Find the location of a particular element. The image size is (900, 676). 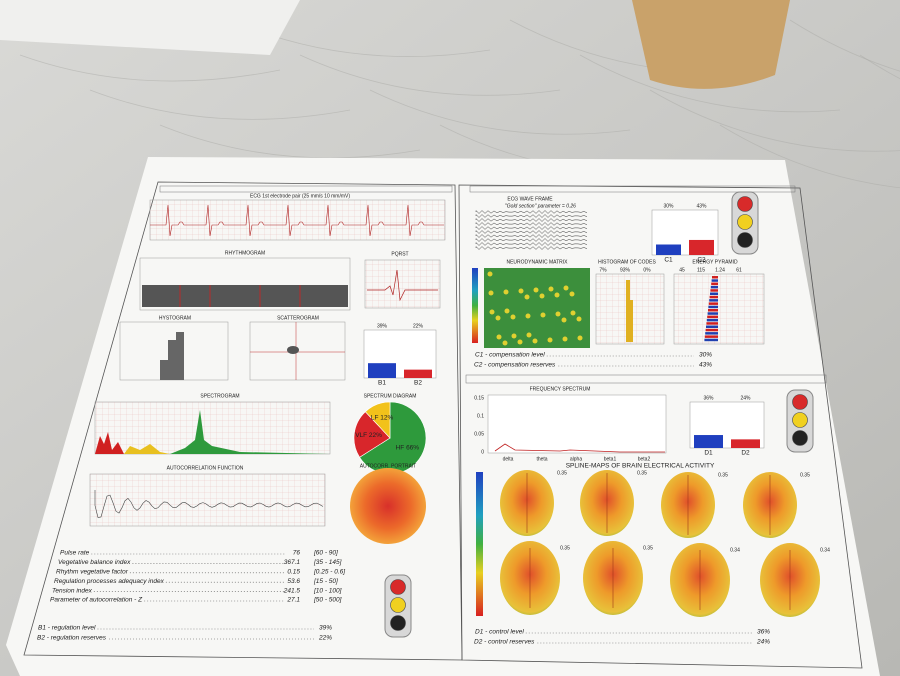

label: HF 66% is located at coordinates (408, 447).